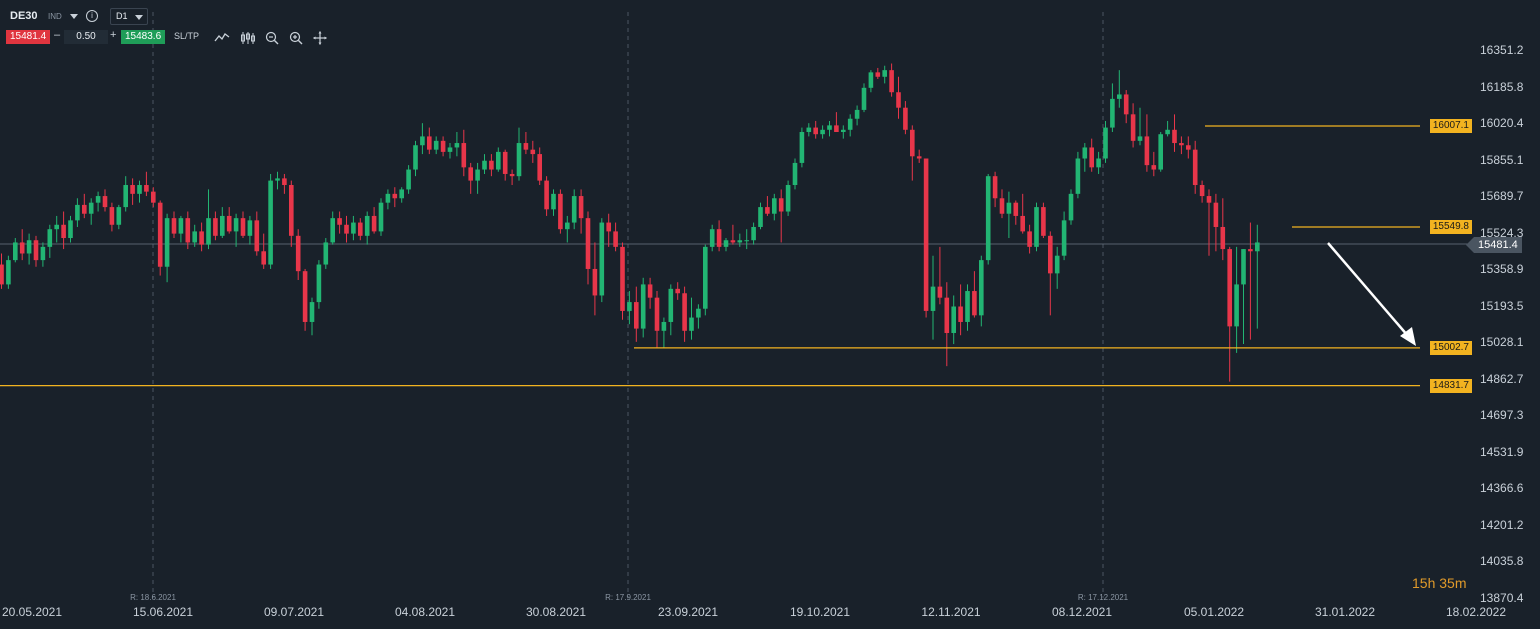 The image size is (1540, 629). I want to click on symbol-dropdown-chevron-icon, so click(74, 16).